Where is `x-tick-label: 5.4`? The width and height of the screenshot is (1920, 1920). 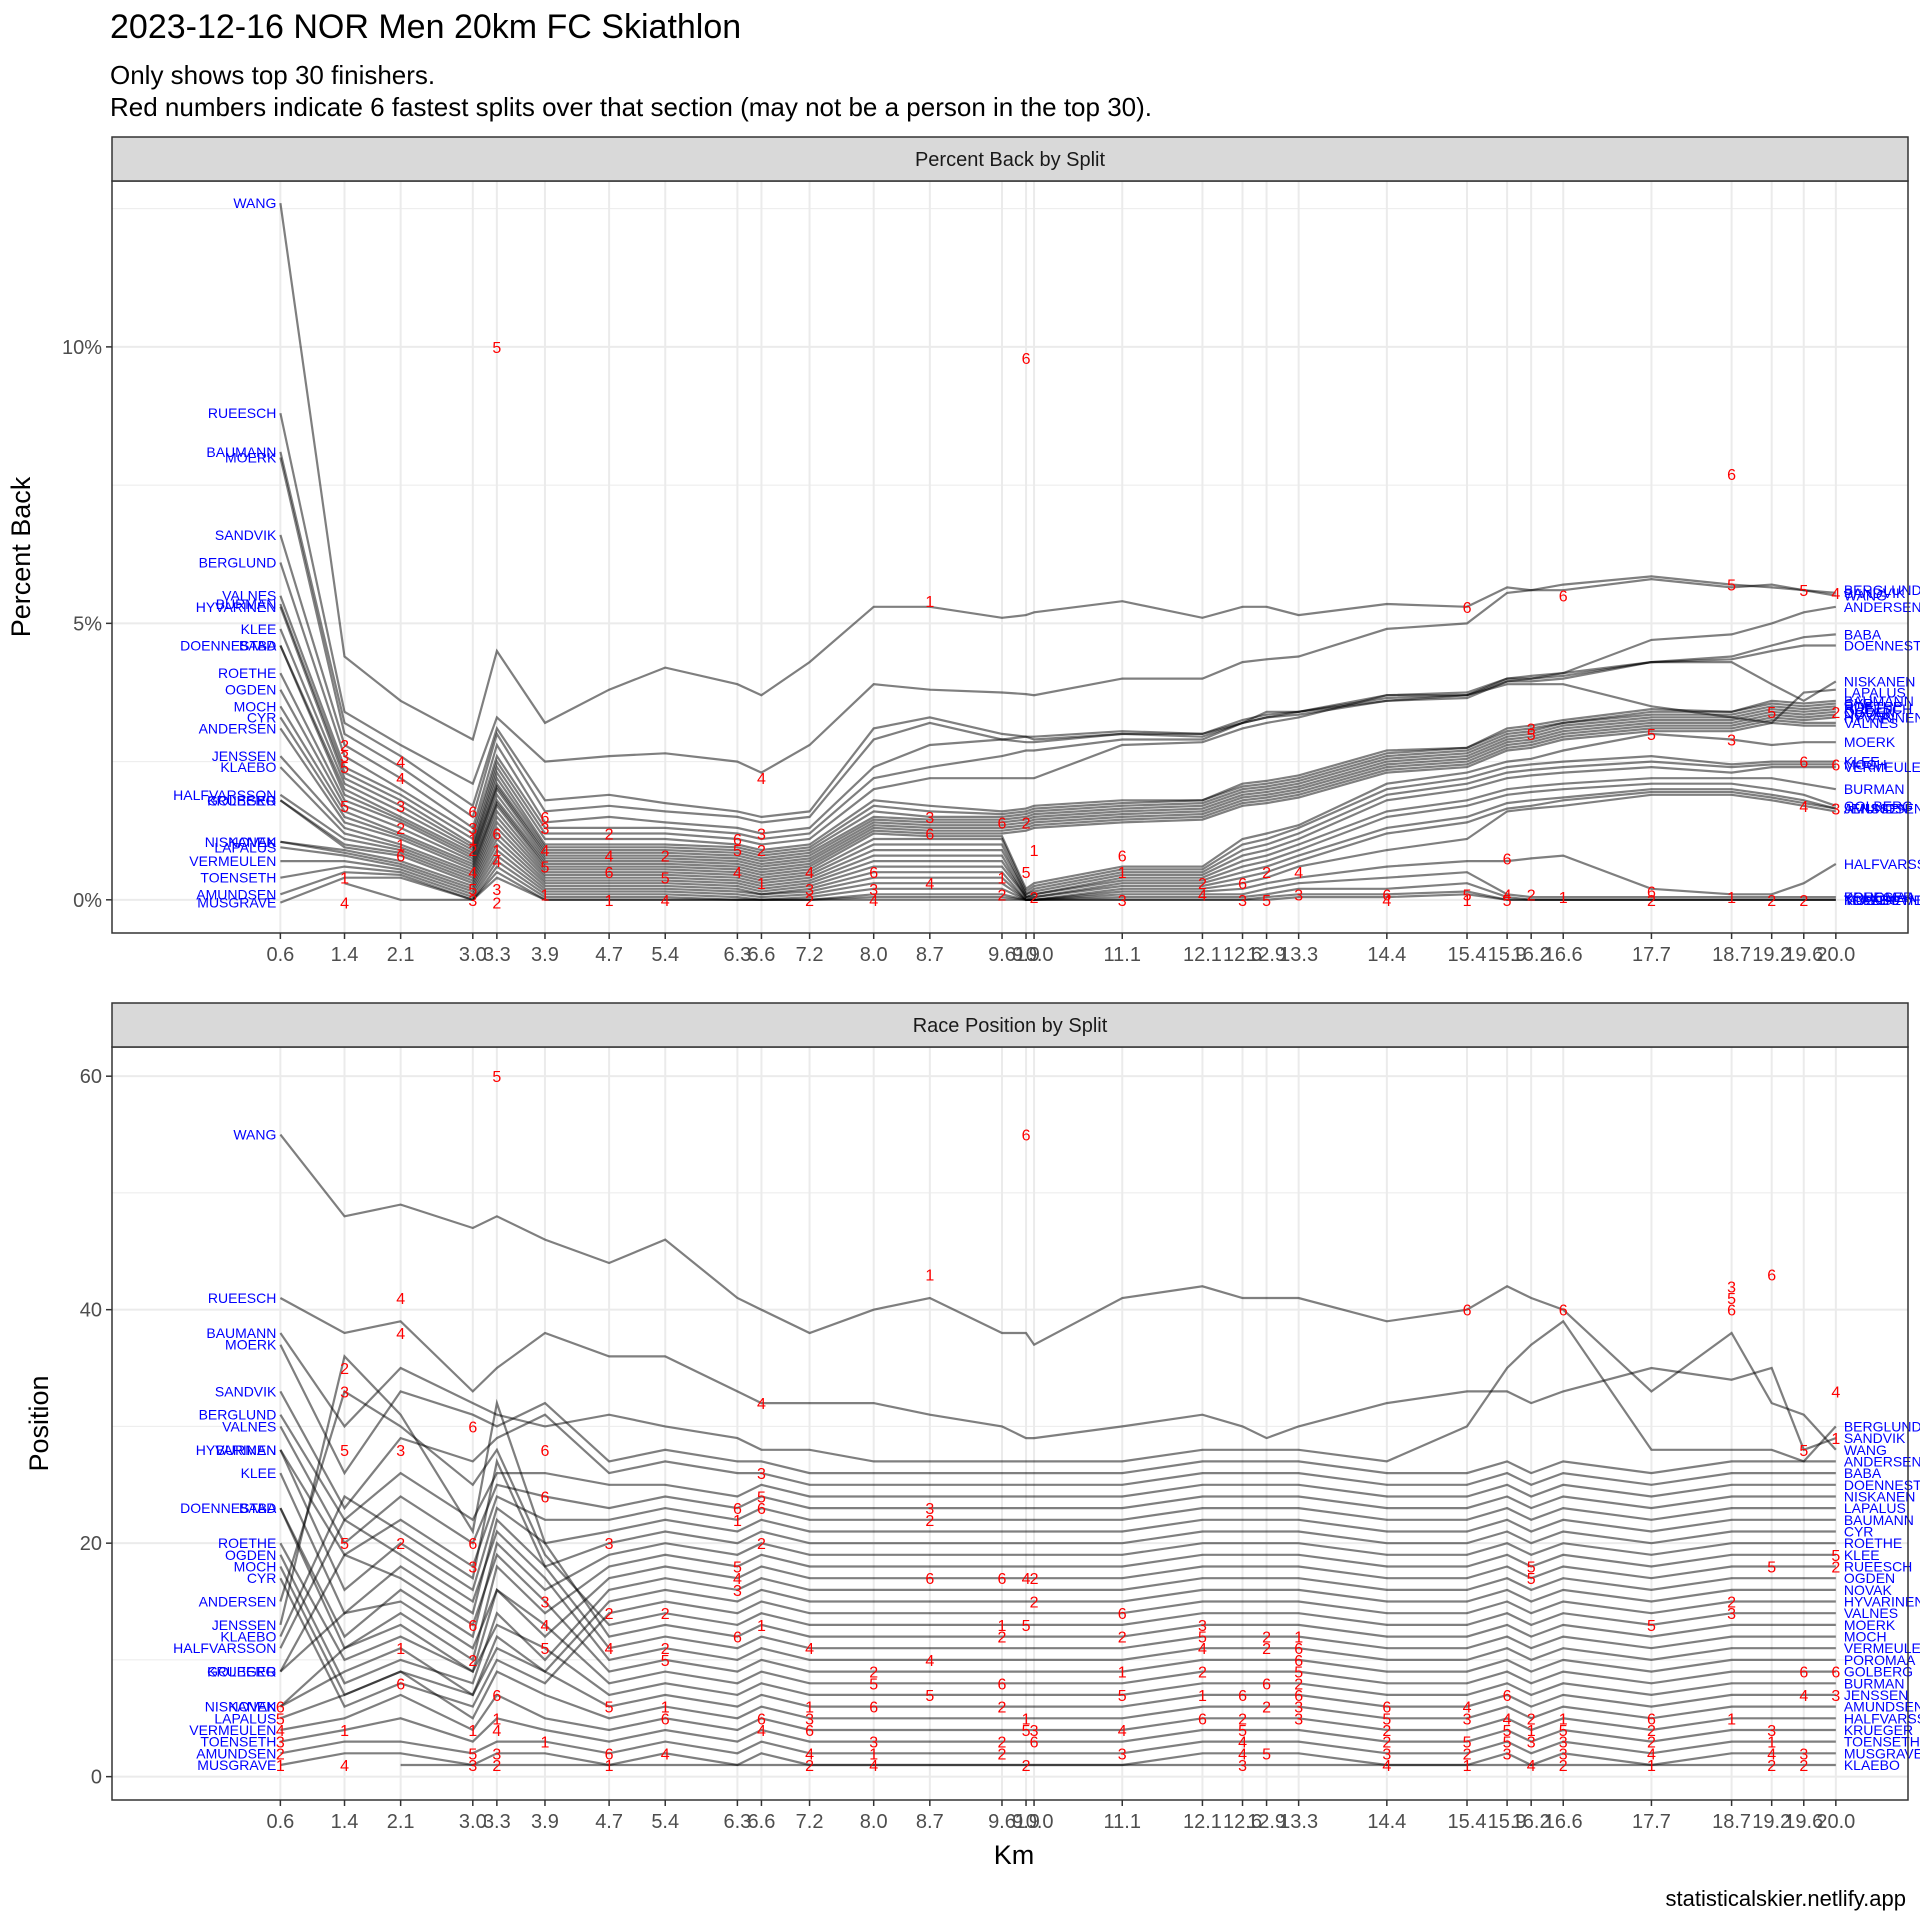 x-tick-label: 5.4 is located at coordinates (665, 955).